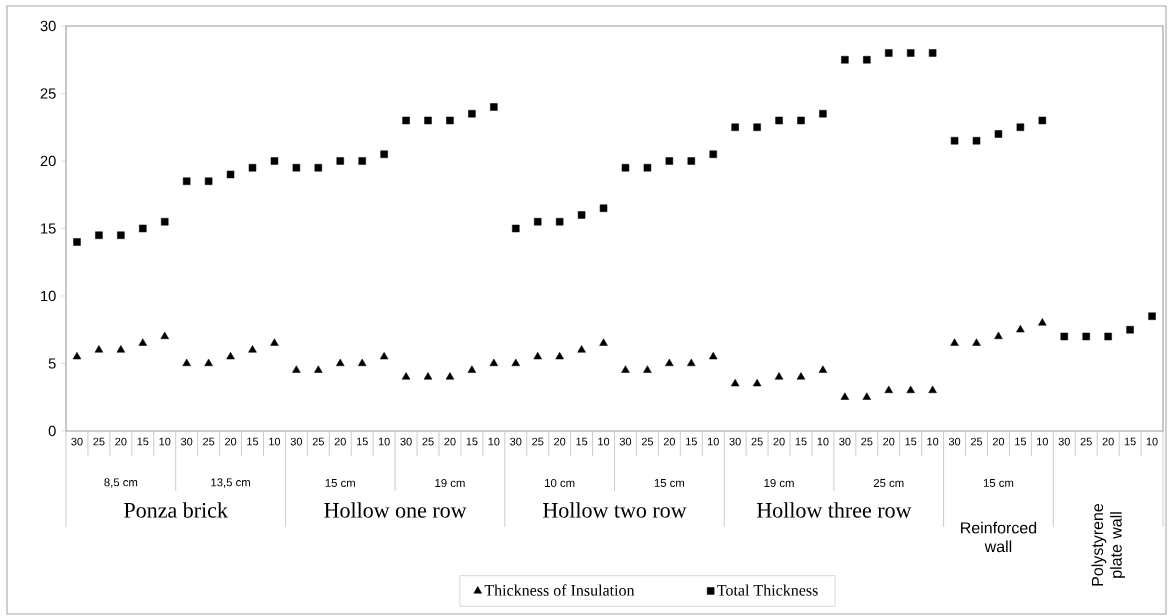 This screenshot has width=1173, height=616. Describe the element at coordinates (560, 482) in the screenshot. I see `text: 10 cm` at that location.